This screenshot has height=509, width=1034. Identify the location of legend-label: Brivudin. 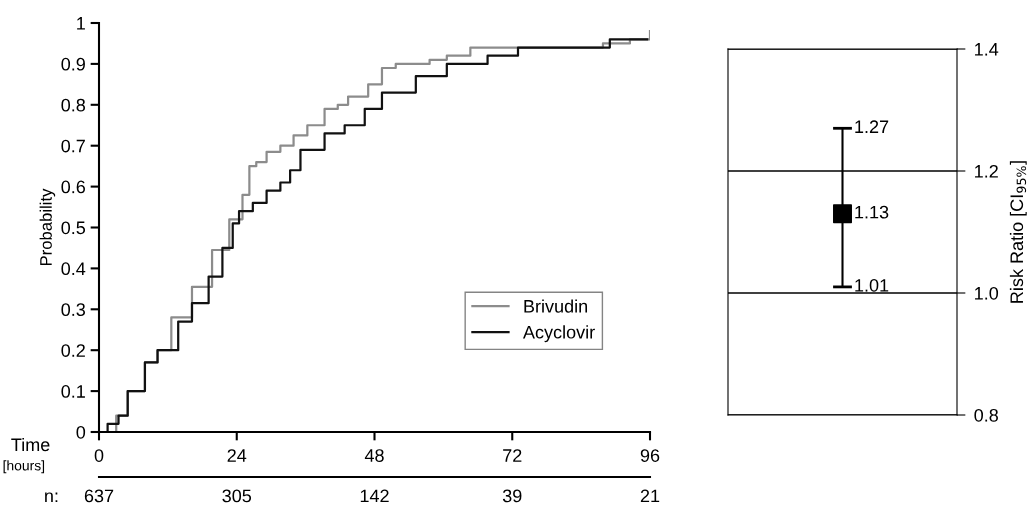
(556, 306).